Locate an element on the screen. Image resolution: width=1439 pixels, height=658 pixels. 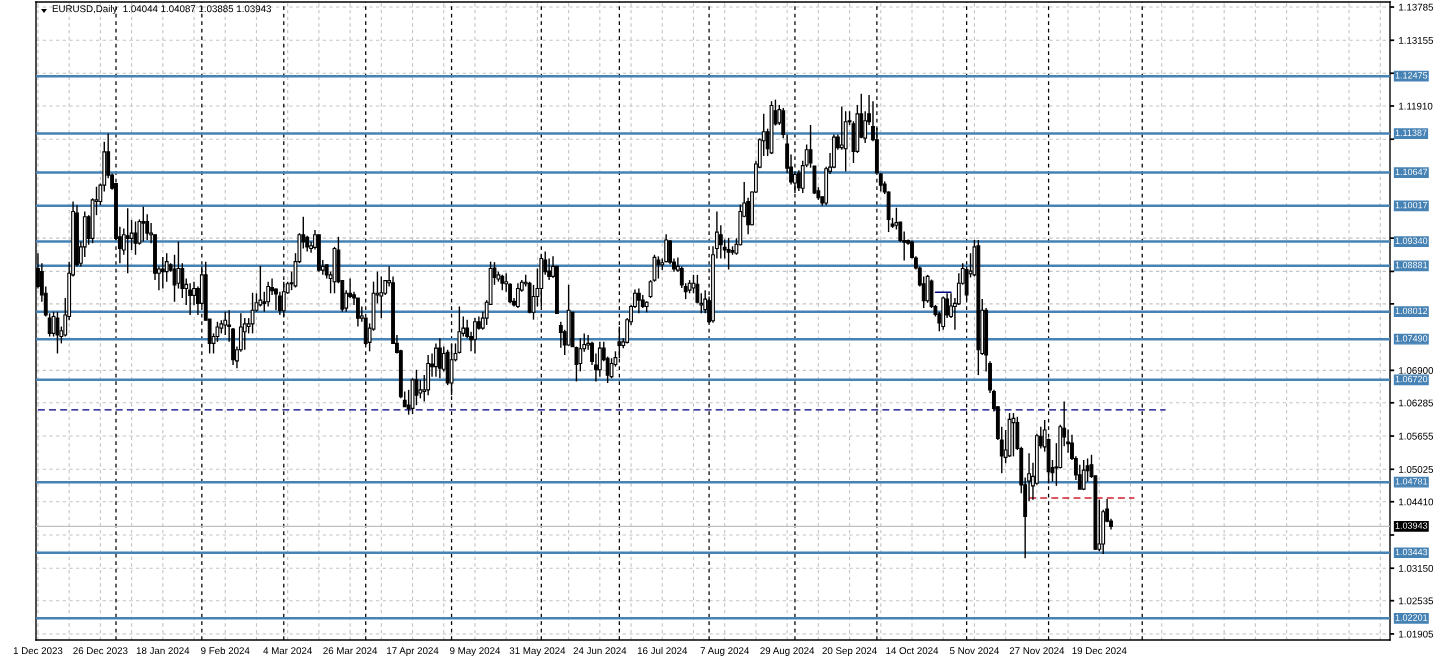
chart-title: EURUSD,Daily 1.04044 1.04087 1.03885 1.03943 is located at coordinates (162, 10).